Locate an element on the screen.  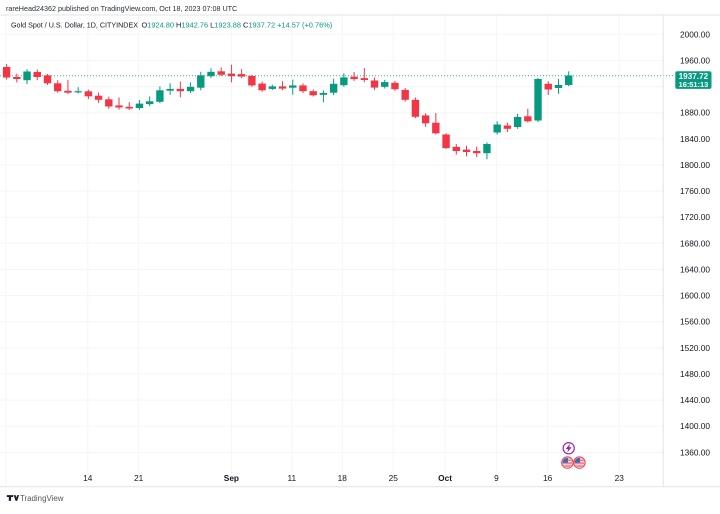
svg-text: 2000.00 is located at coordinates (695, 34).